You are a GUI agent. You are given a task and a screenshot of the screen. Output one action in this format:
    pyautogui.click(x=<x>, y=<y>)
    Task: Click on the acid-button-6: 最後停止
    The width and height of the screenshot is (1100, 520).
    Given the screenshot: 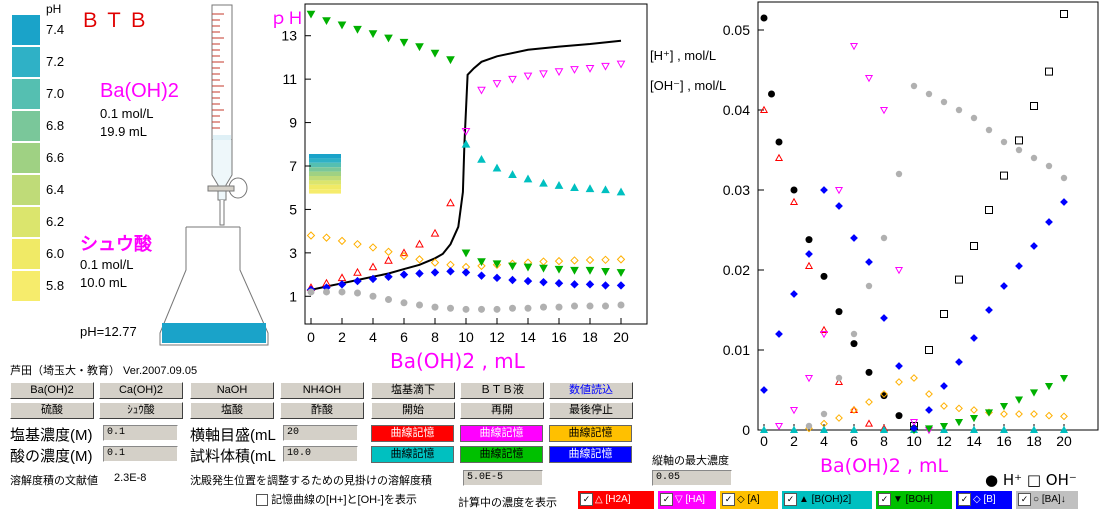 What is the action you would take?
    pyautogui.click(x=591, y=410)
    